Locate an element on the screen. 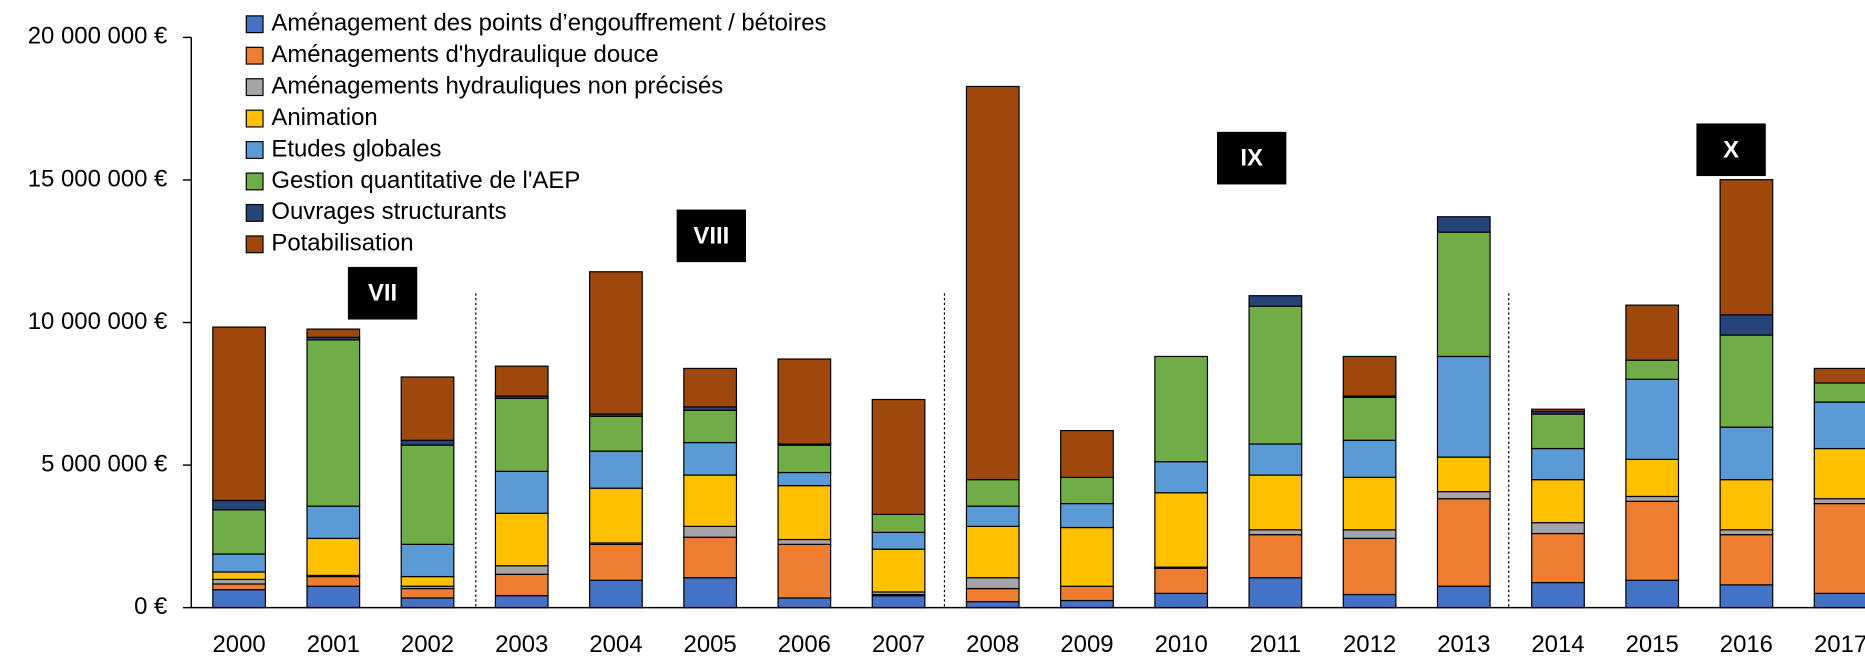  x-tick-label: 2006 is located at coordinates (804, 644).